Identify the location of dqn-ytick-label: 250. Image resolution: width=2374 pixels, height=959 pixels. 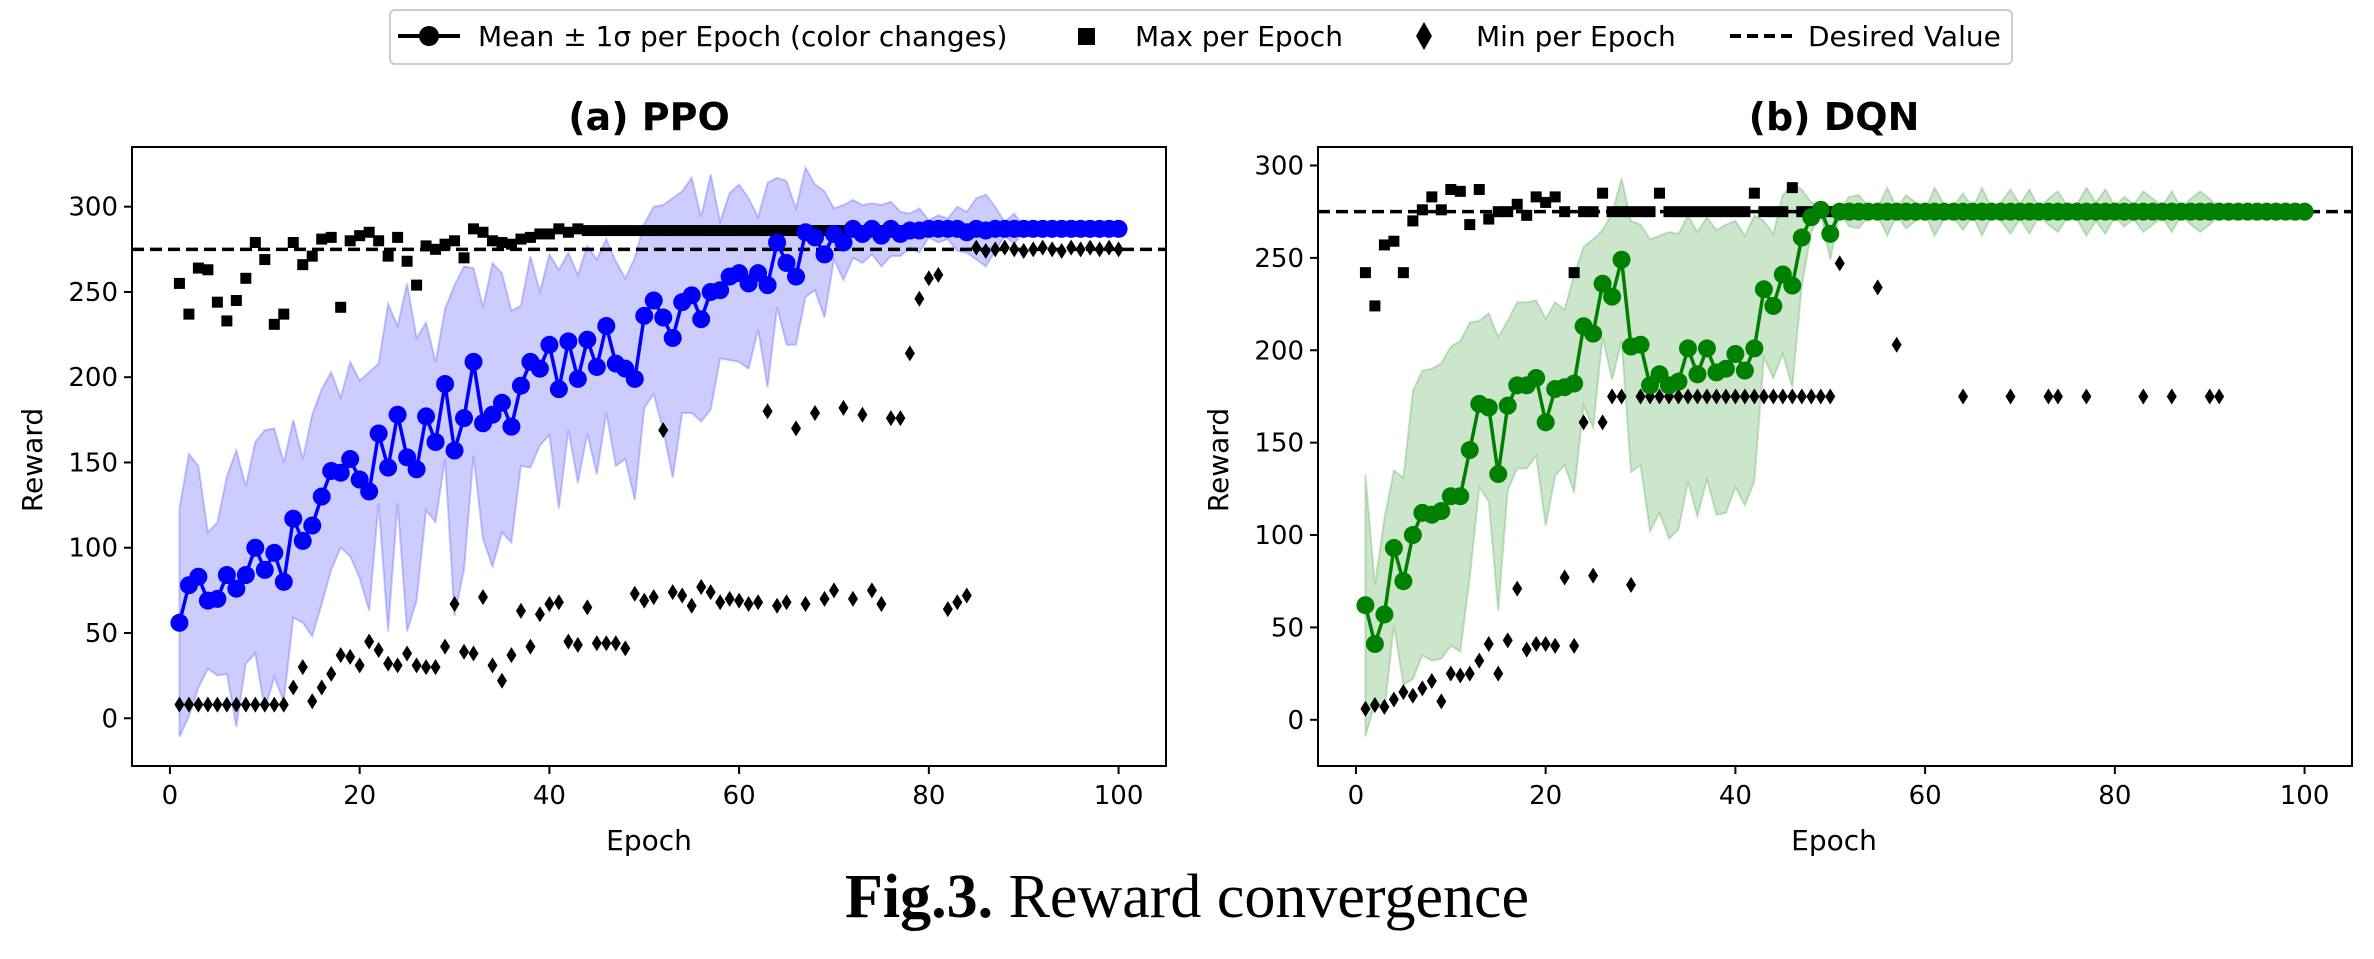
(1279, 259).